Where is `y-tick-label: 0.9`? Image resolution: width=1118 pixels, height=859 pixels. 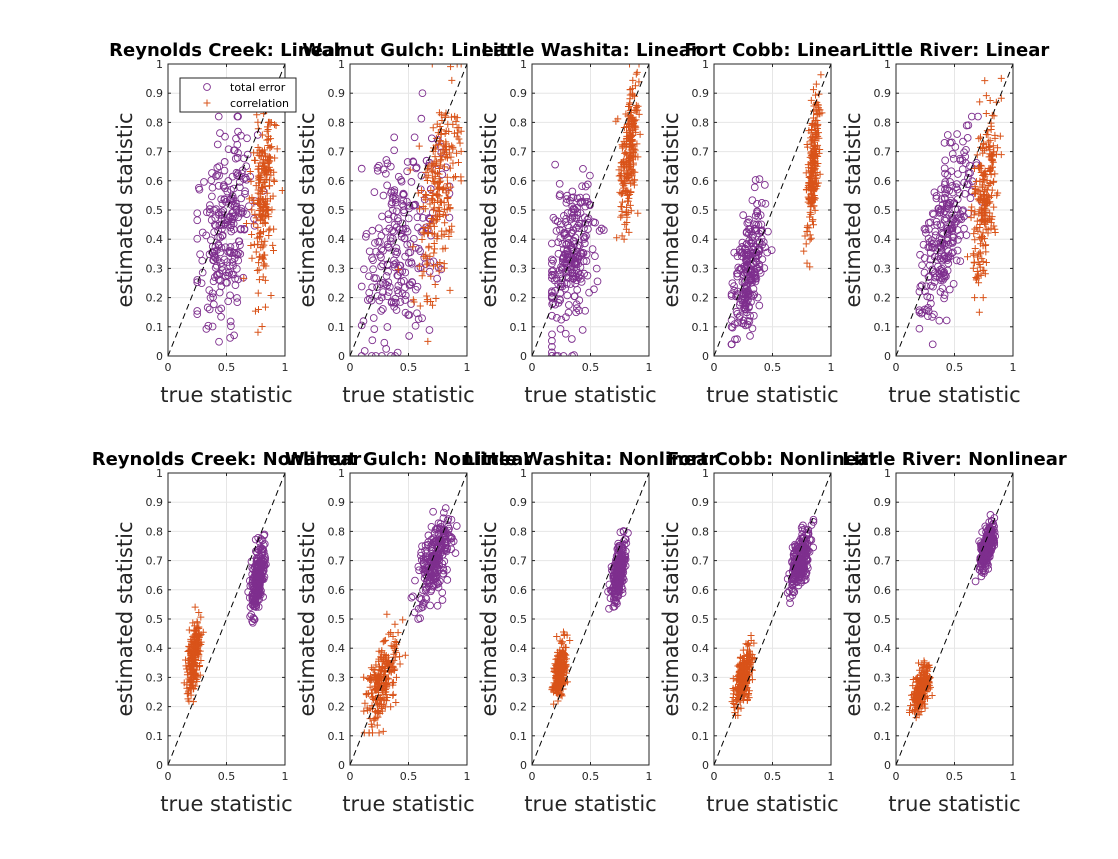
y-tick-label: 0.9 is located at coordinates (337, 93).